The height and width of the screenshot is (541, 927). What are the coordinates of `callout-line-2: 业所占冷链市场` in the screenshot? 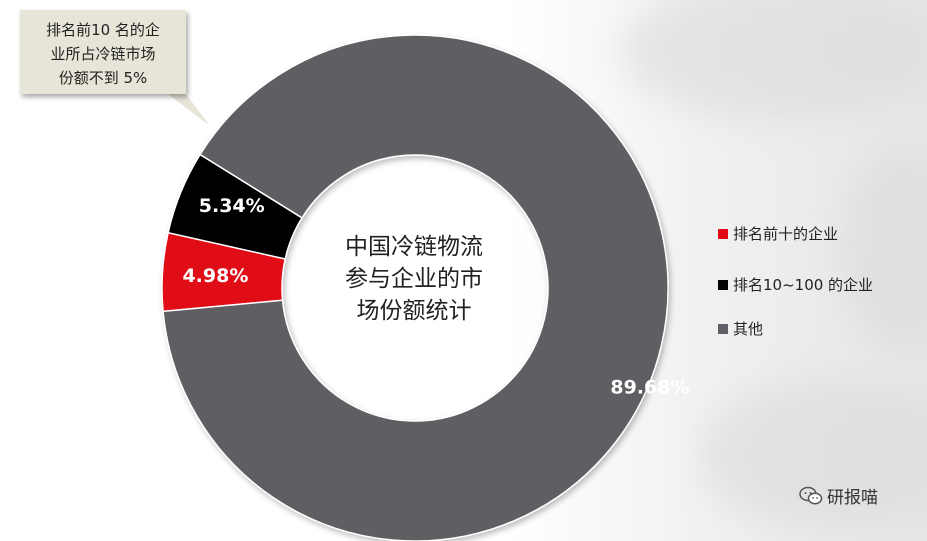 It's located at (103, 54).